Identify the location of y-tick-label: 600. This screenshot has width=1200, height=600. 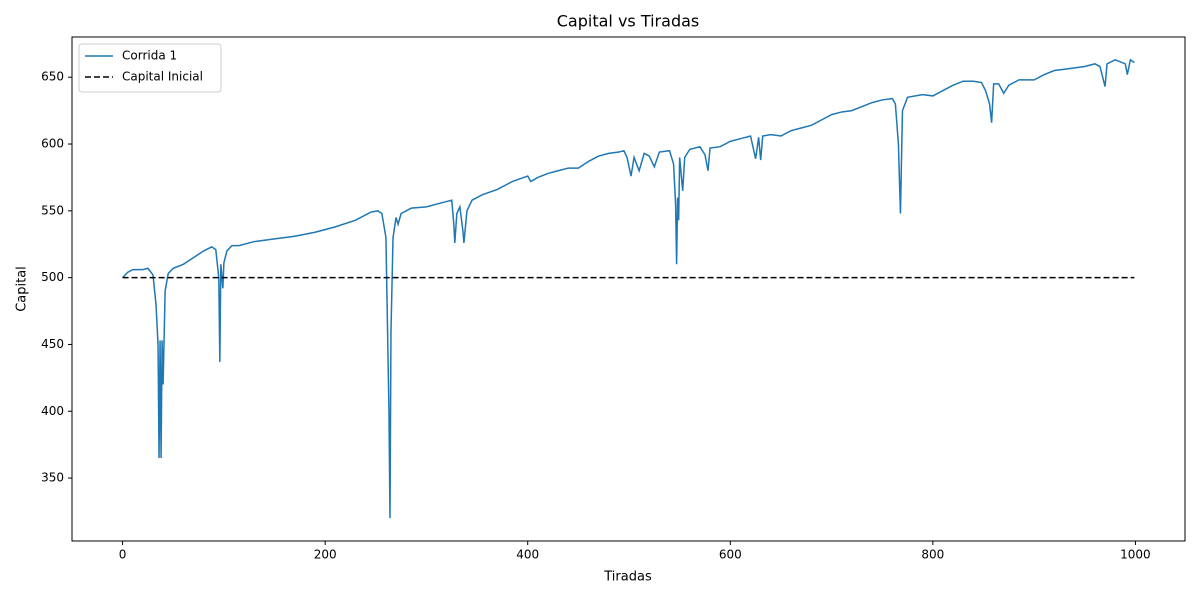
(52, 144).